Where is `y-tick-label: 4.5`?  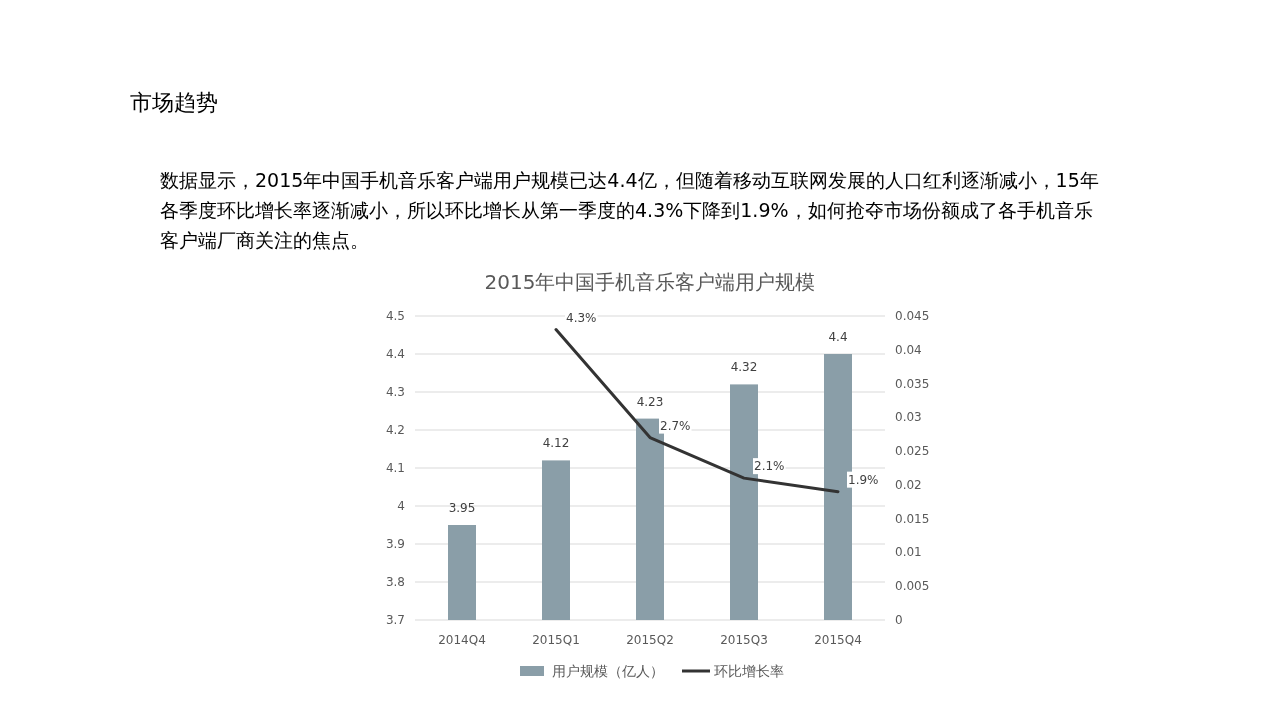
y-tick-label: 4.5 is located at coordinates (395, 316).